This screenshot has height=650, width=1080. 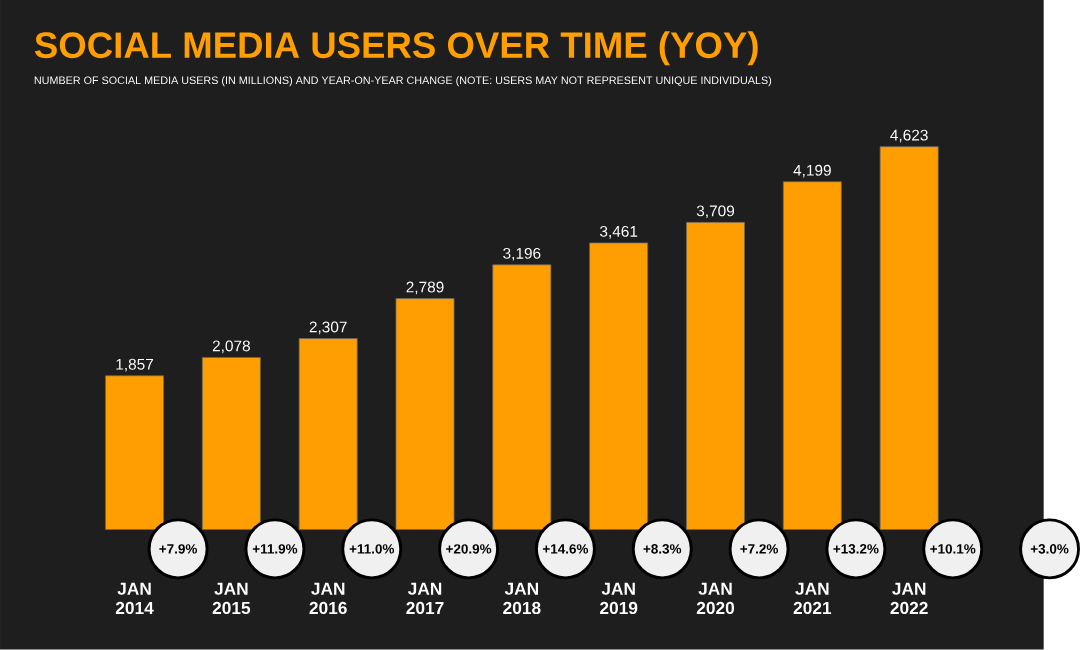 I want to click on x-tick-label: JAN 2017, so click(x=425, y=599).